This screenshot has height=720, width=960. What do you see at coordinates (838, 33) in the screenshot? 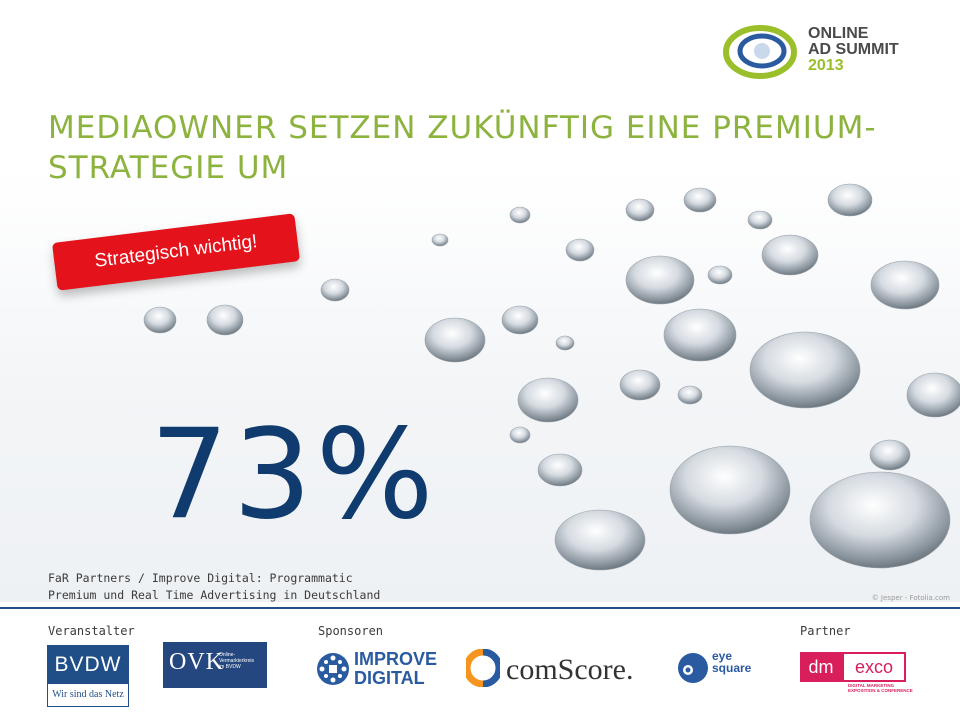
I see `summit-line1: ONLINE` at bounding box center [838, 33].